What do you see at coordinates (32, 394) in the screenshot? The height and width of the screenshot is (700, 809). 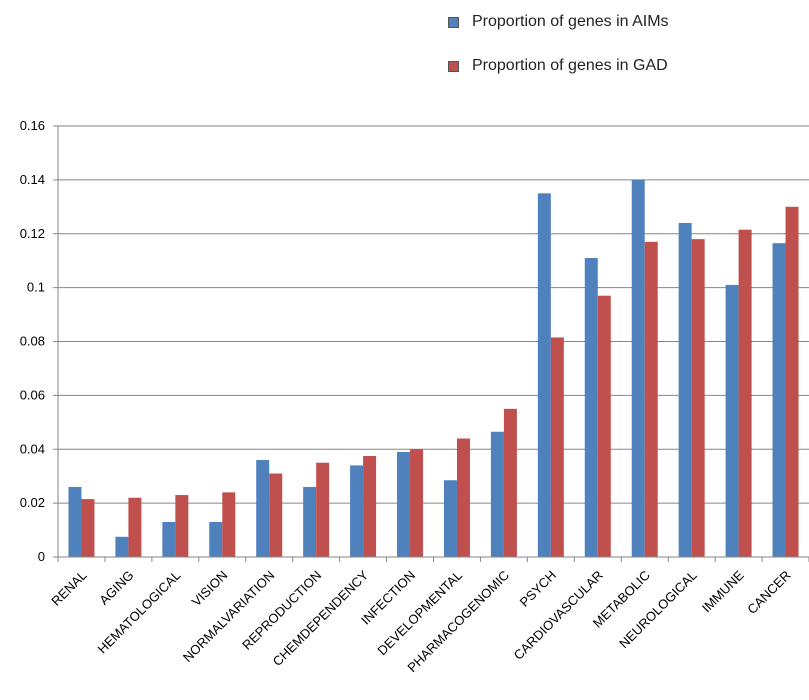 I see `y-tick-label: 0.06` at bounding box center [32, 394].